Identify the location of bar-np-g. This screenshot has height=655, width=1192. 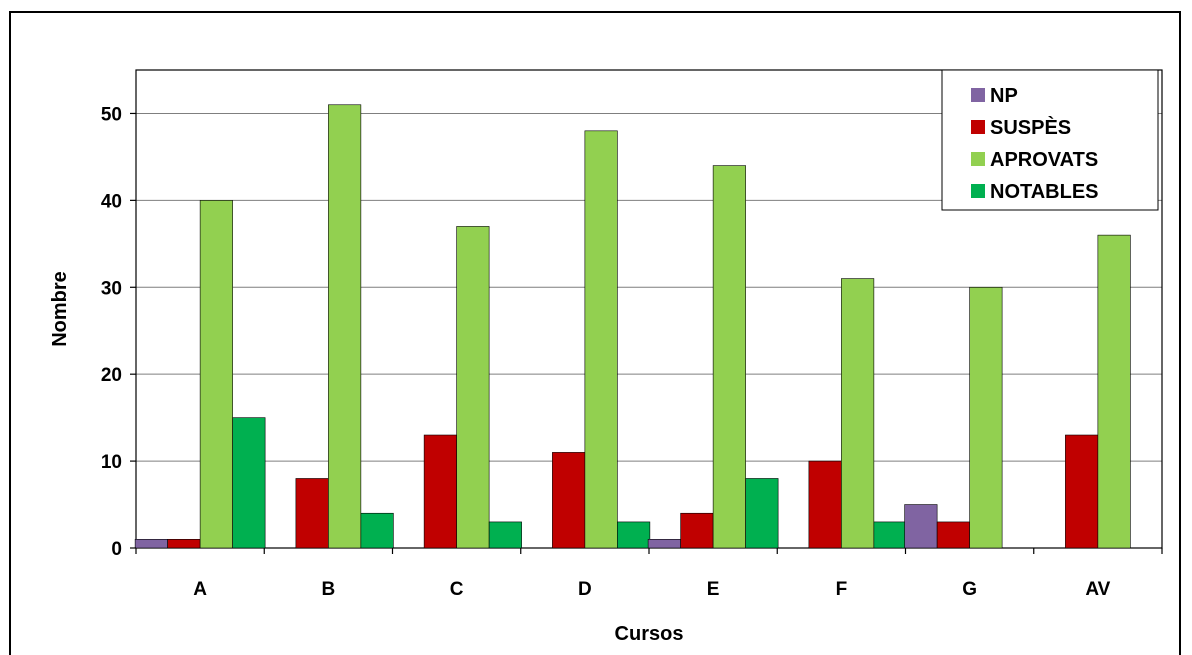
(921, 526).